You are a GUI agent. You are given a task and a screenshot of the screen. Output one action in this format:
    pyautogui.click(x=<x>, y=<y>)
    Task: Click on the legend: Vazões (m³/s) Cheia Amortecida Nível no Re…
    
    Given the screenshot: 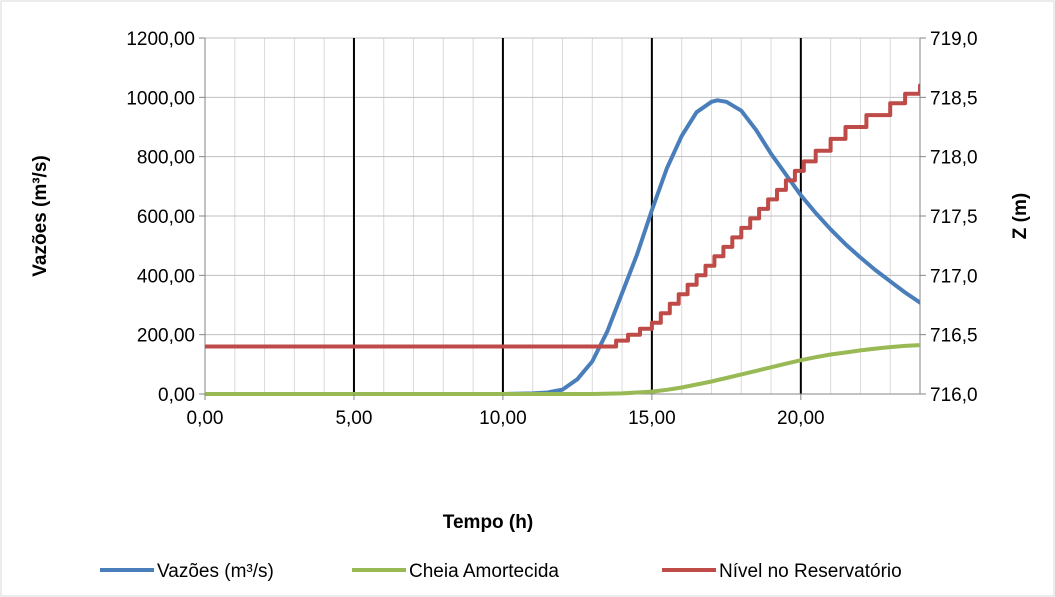 What is the action you would take?
    pyautogui.click(x=501, y=571)
    